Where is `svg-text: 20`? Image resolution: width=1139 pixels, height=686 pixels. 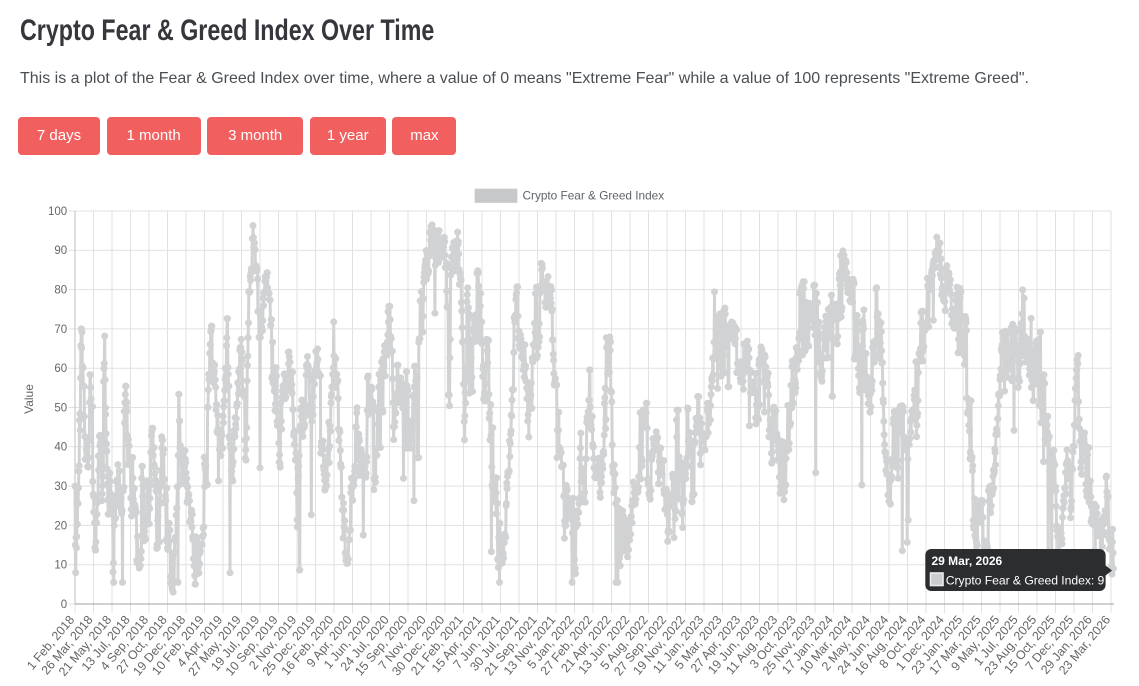
svg-text: 20 is located at coordinates (60, 526).